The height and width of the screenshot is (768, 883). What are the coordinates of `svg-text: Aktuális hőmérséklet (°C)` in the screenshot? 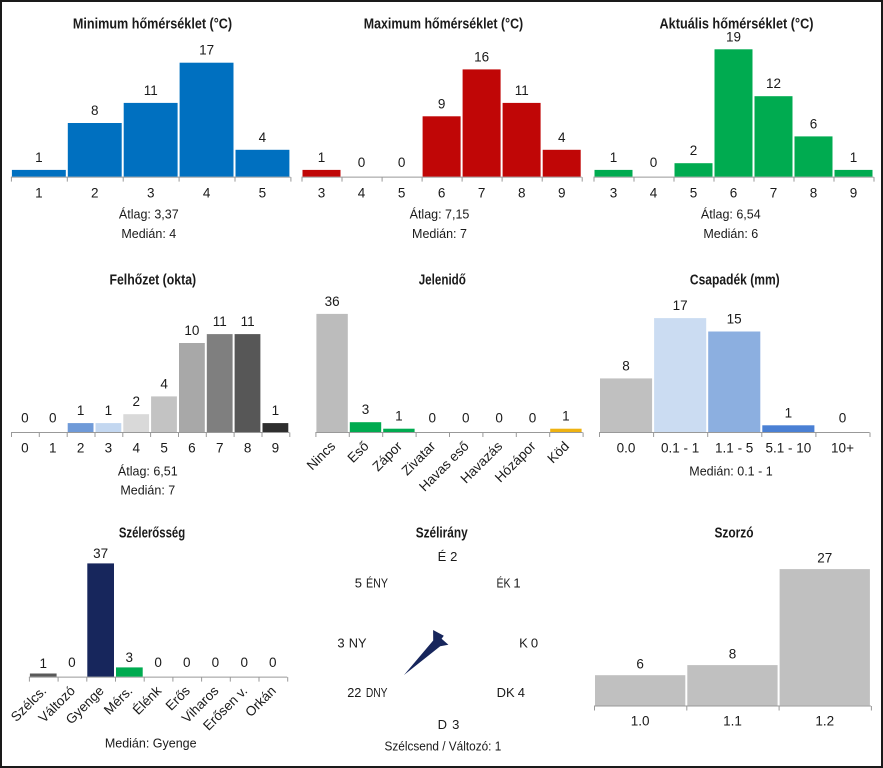 It's located at (737, 24).